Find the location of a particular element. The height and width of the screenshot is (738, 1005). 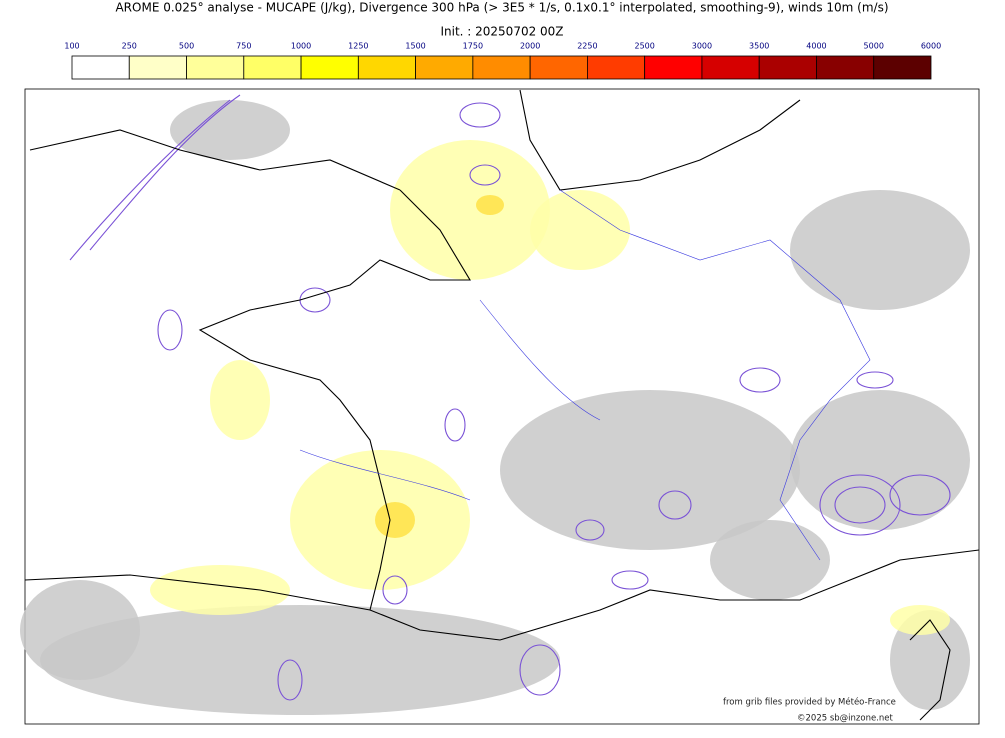

colorbar-tick-label: 3500 is located at coordinates (759, 46).